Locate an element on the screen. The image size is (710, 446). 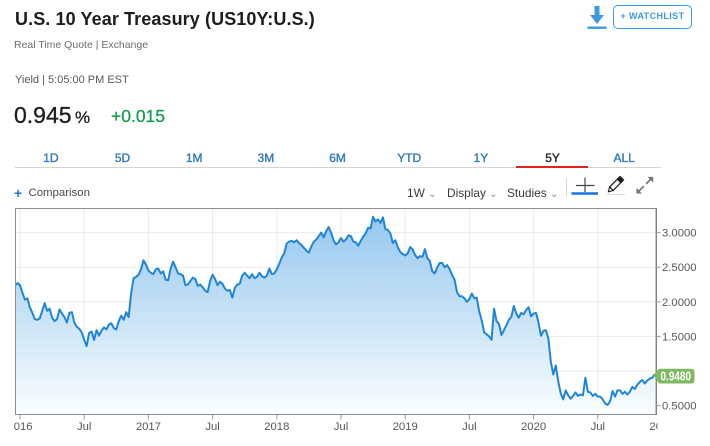
svg-text: 2.0000 is located at coordinates (679, 303).